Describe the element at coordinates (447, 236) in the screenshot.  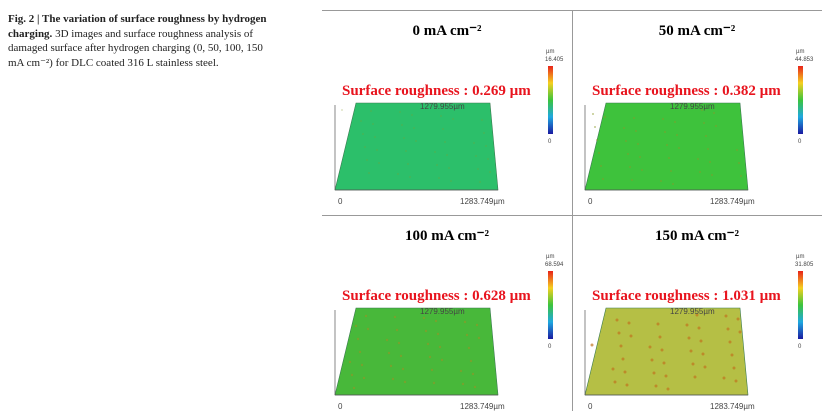
I see `panel-title: 100 mA cm⁻²` at that location.